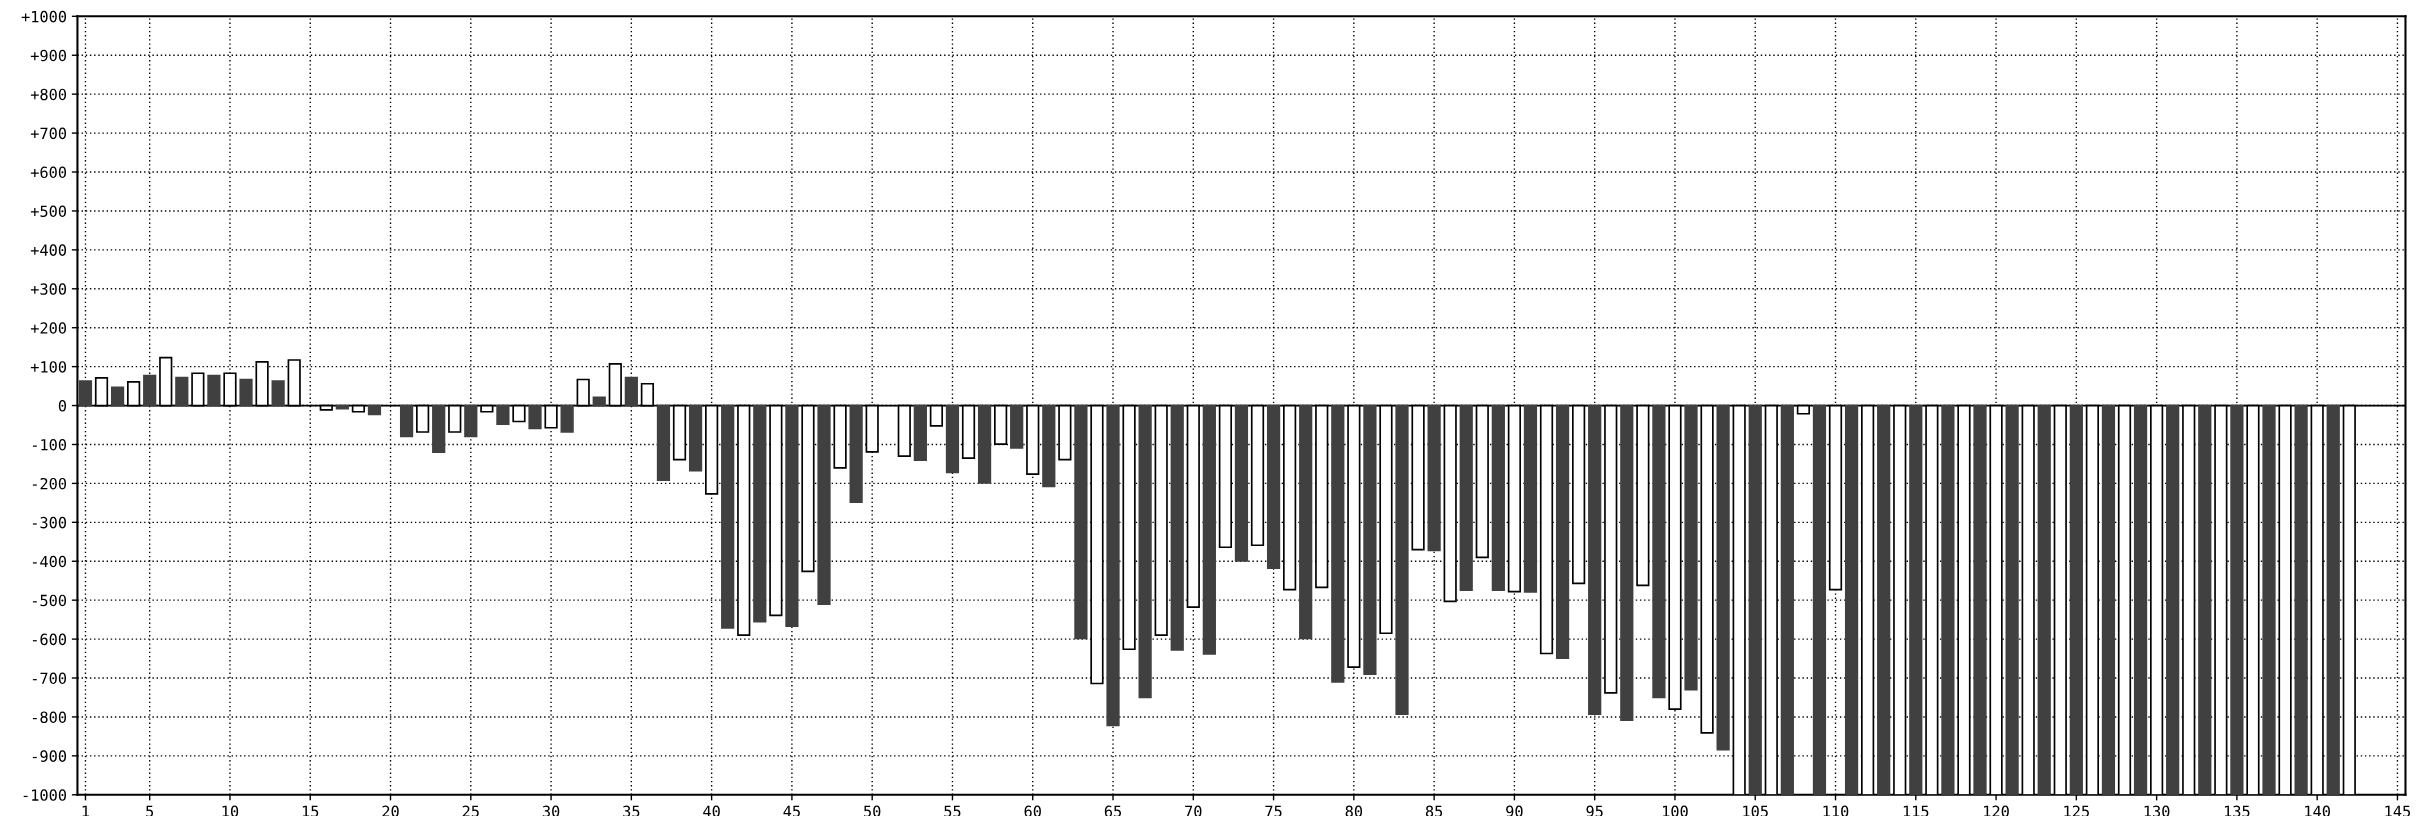 The width and height of the screenshot is (2420, 816). I want to click on x-tick-label: 1, so click(86, 810).